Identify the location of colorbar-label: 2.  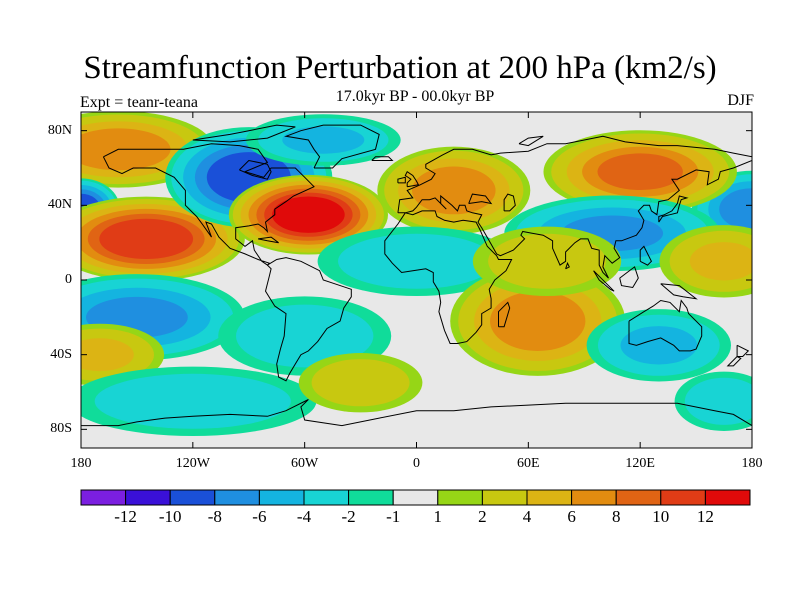
(482, 516).